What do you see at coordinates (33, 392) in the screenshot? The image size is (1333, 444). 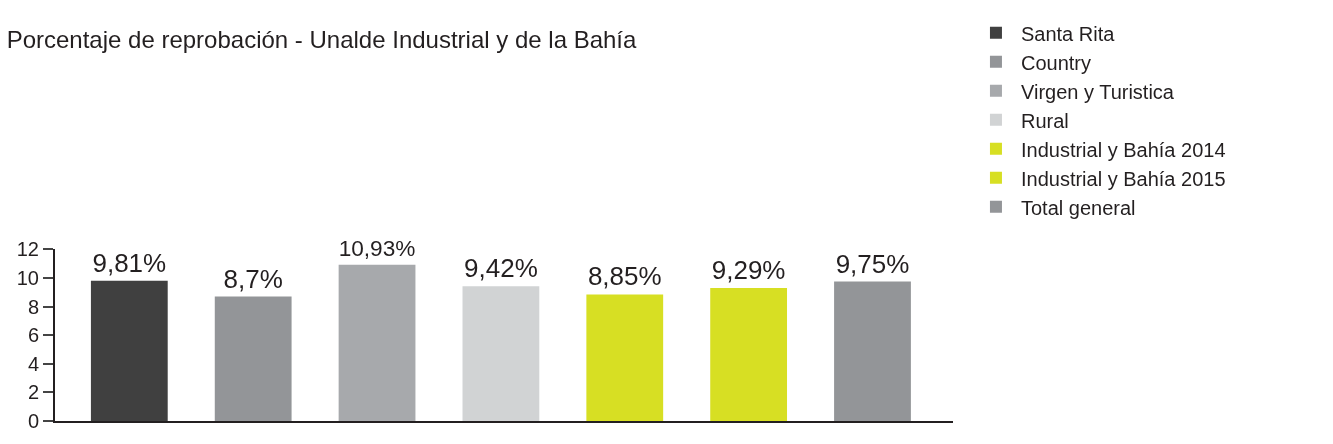 I see `y-tick-label: 2` at bounding box center [33, 392].